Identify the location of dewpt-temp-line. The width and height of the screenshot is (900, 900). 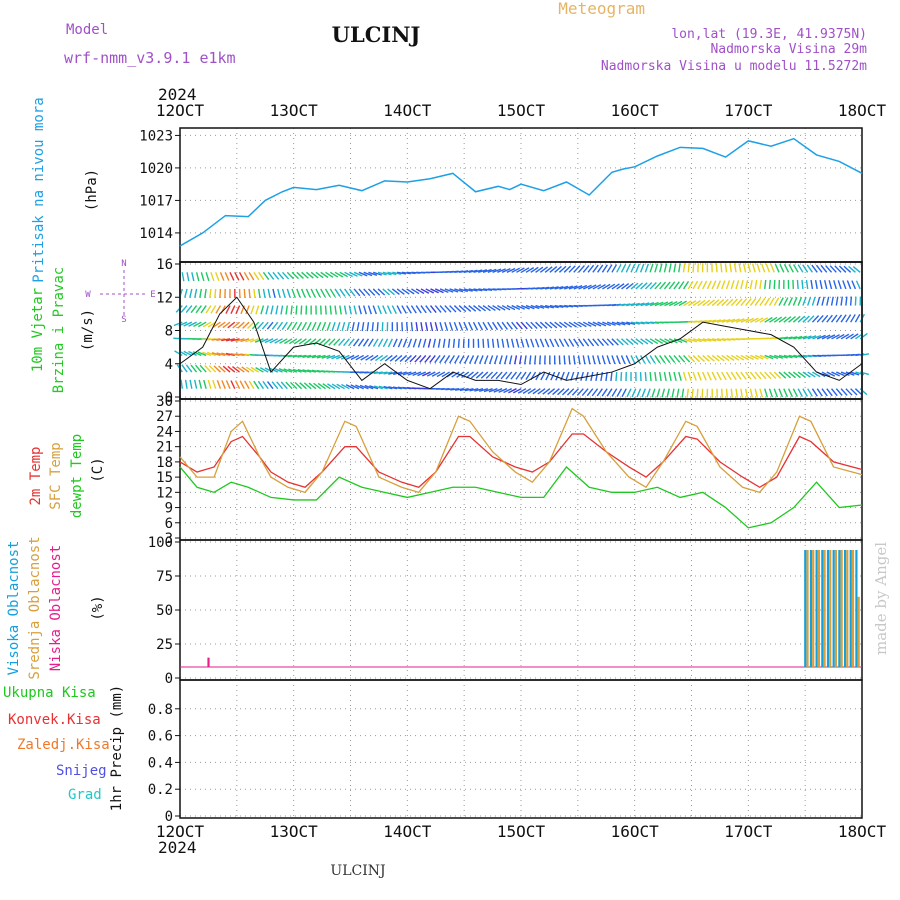
(521, 497).